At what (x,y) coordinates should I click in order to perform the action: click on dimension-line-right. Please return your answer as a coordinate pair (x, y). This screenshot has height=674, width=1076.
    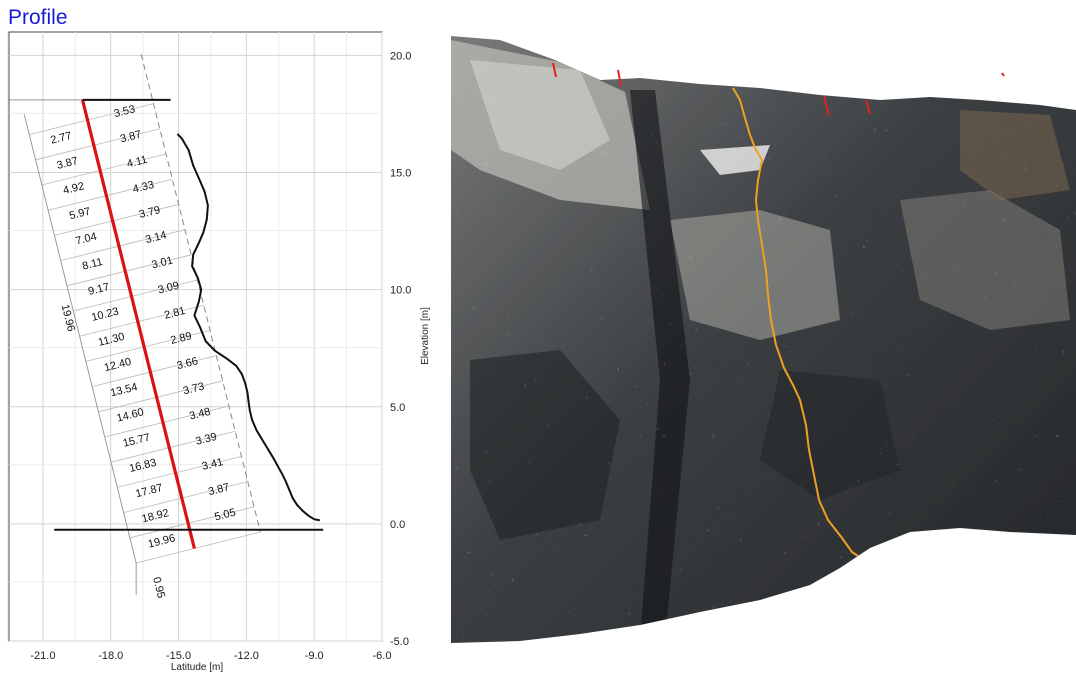
    Looking at the image, I should click on (200, 293).